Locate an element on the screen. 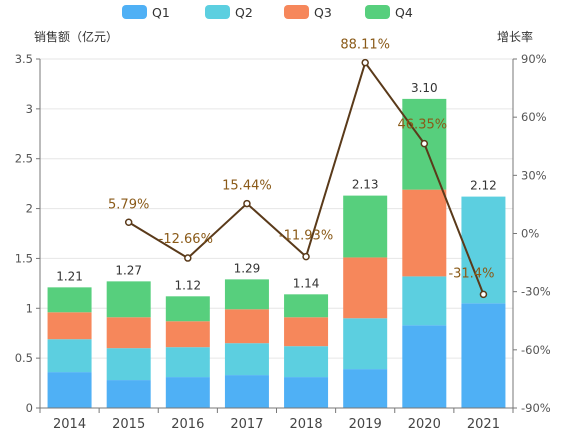  legend-item-q2: Q2 is located at coordinates (229, 12).